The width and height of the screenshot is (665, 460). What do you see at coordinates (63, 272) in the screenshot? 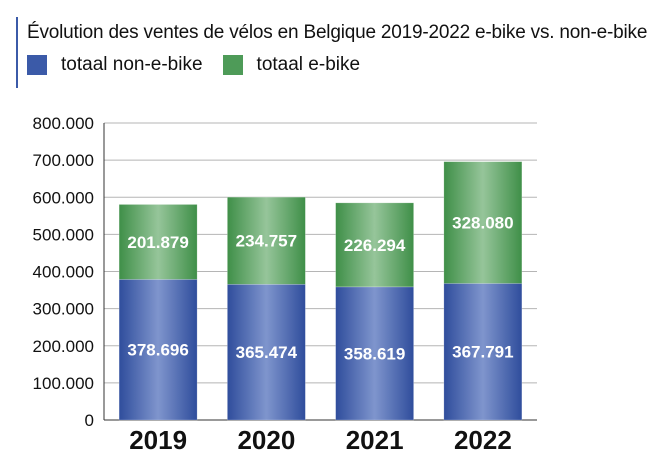
I see `y-tick-label: 400.000` at bounding box center [63, 272].